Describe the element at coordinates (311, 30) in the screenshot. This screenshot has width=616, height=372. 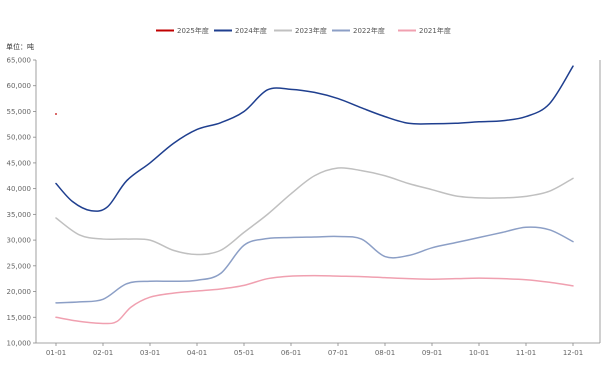
I see `legend-label: 2023年度` at that location.